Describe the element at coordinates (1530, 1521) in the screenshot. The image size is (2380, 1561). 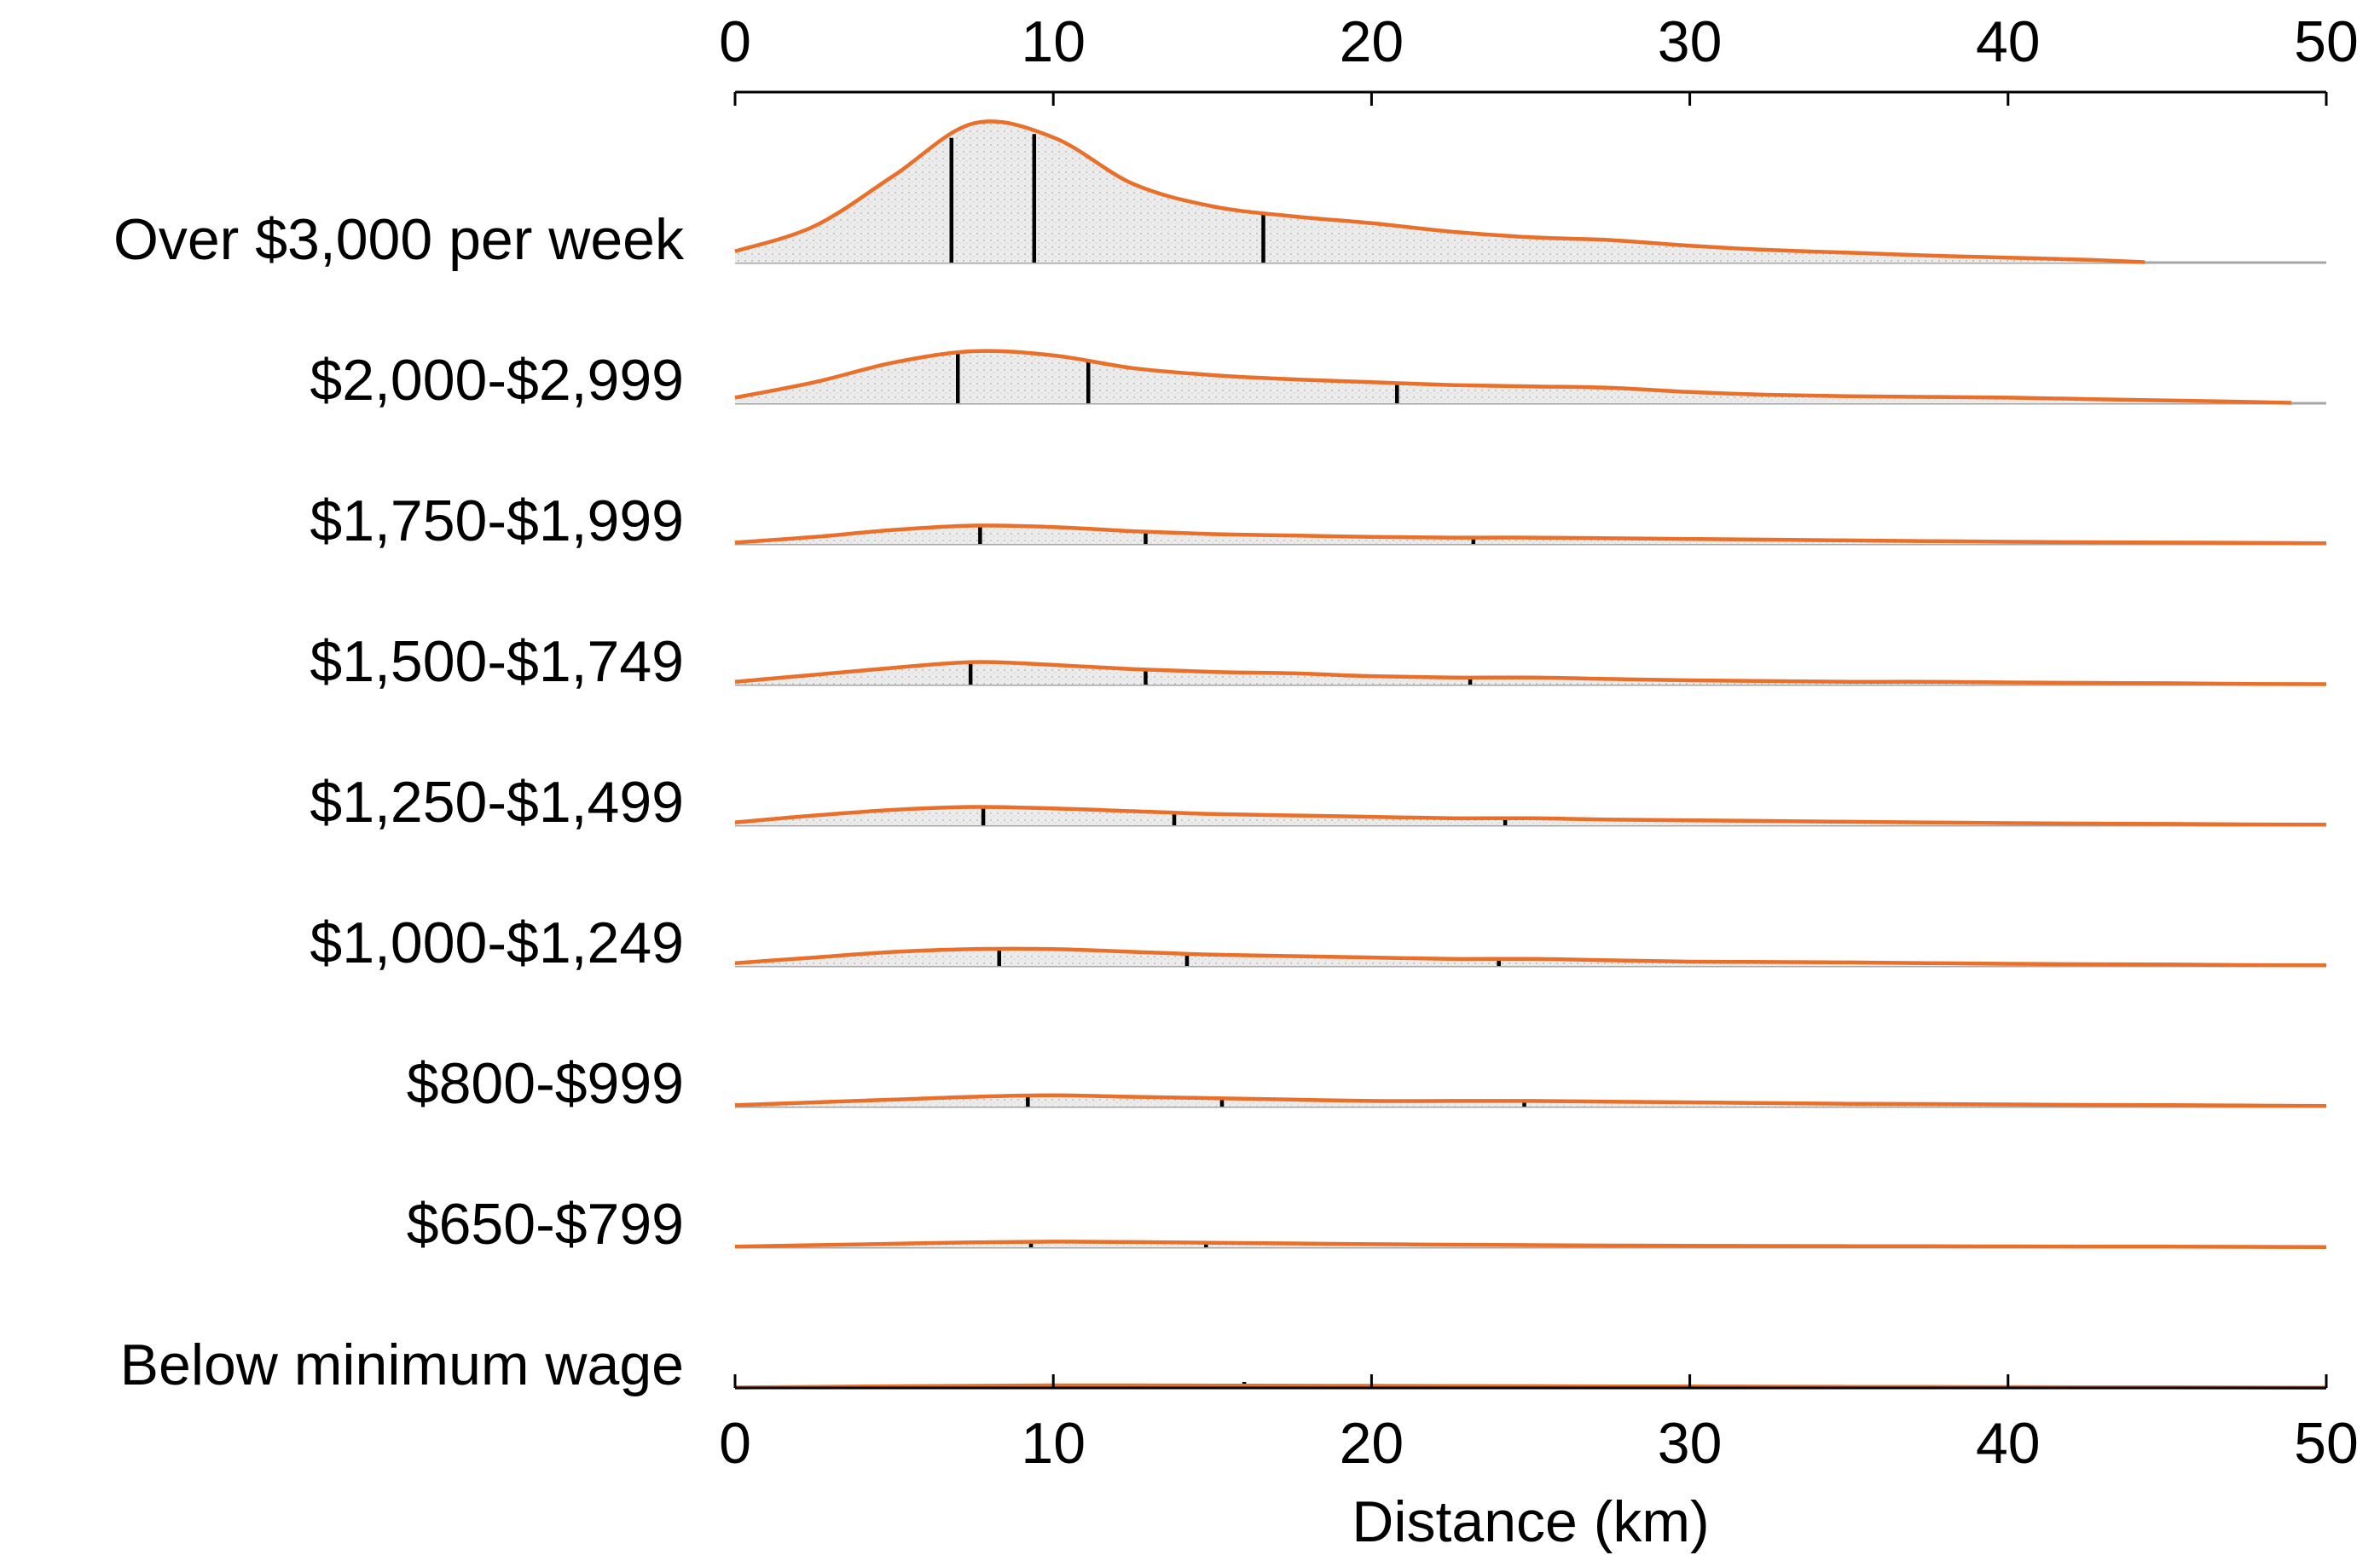
I see `x-axis-title: Distance (km)` at that location.